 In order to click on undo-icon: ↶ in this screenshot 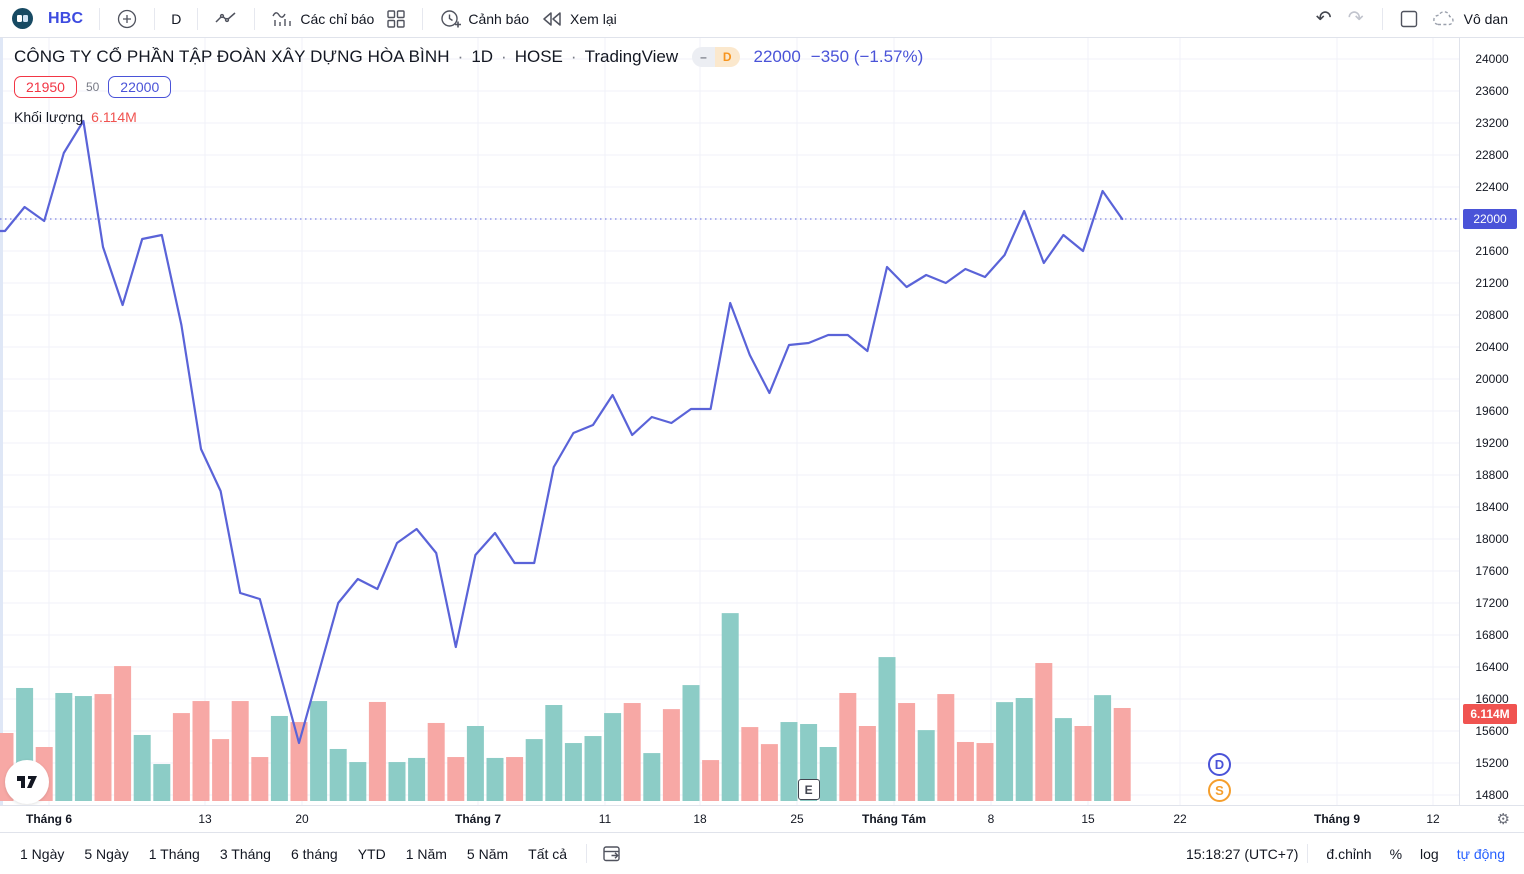, I will do `click(1323, 18)`.